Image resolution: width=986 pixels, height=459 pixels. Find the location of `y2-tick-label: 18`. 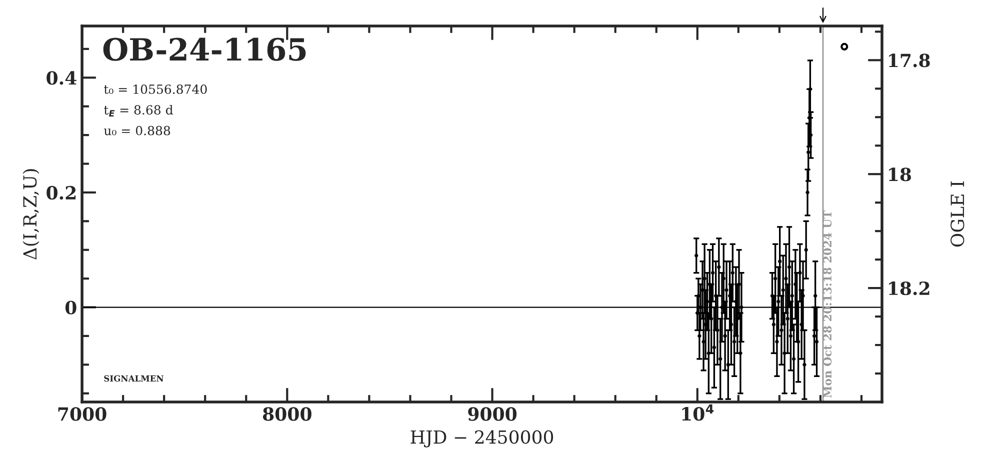

y2-tick-label: 18 is located at coordinates (900, 175).